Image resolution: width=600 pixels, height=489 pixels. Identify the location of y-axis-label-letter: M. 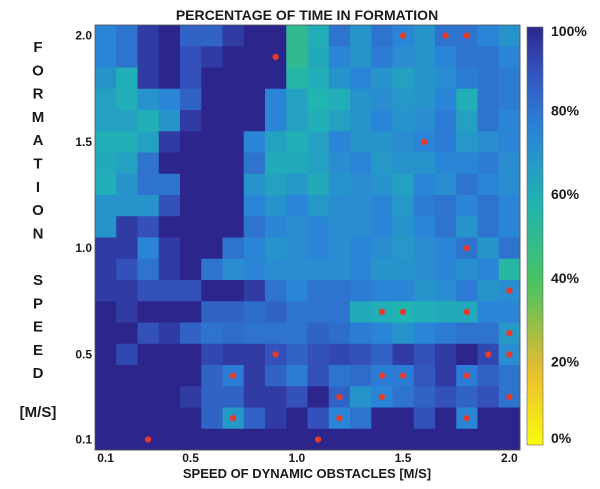
(38, 117).